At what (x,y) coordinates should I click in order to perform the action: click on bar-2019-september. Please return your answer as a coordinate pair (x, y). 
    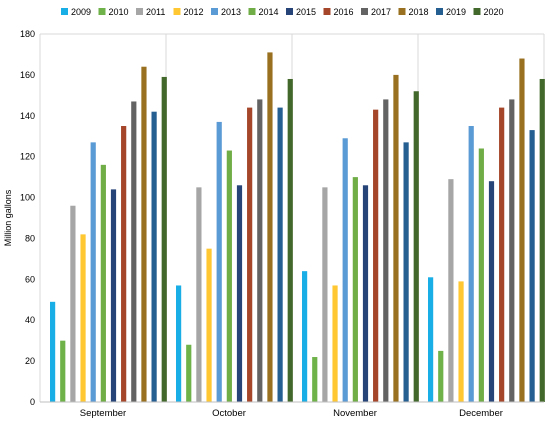
    Looking at the image, I should click on (154, 256).